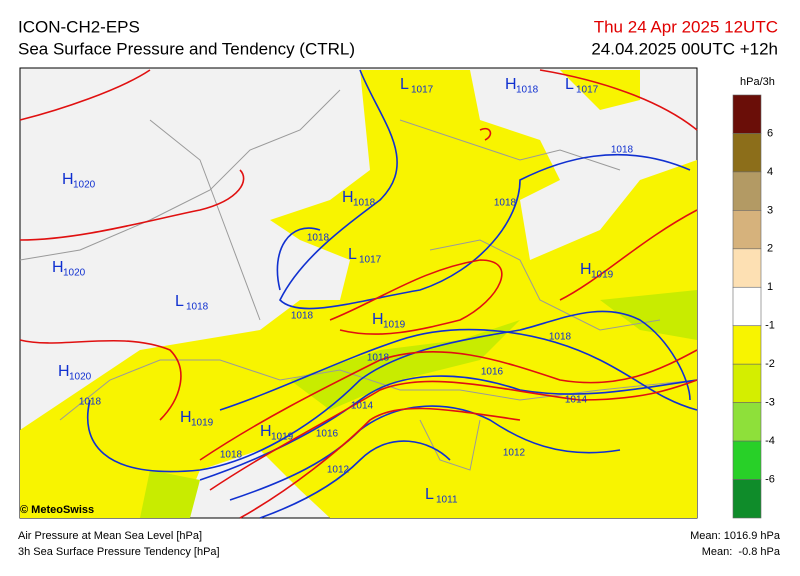 This screenshot has height=576, width=800. I want to click on subtitle: Sea Surface Pressure and Tendency (CTRL), so click(186, 48).